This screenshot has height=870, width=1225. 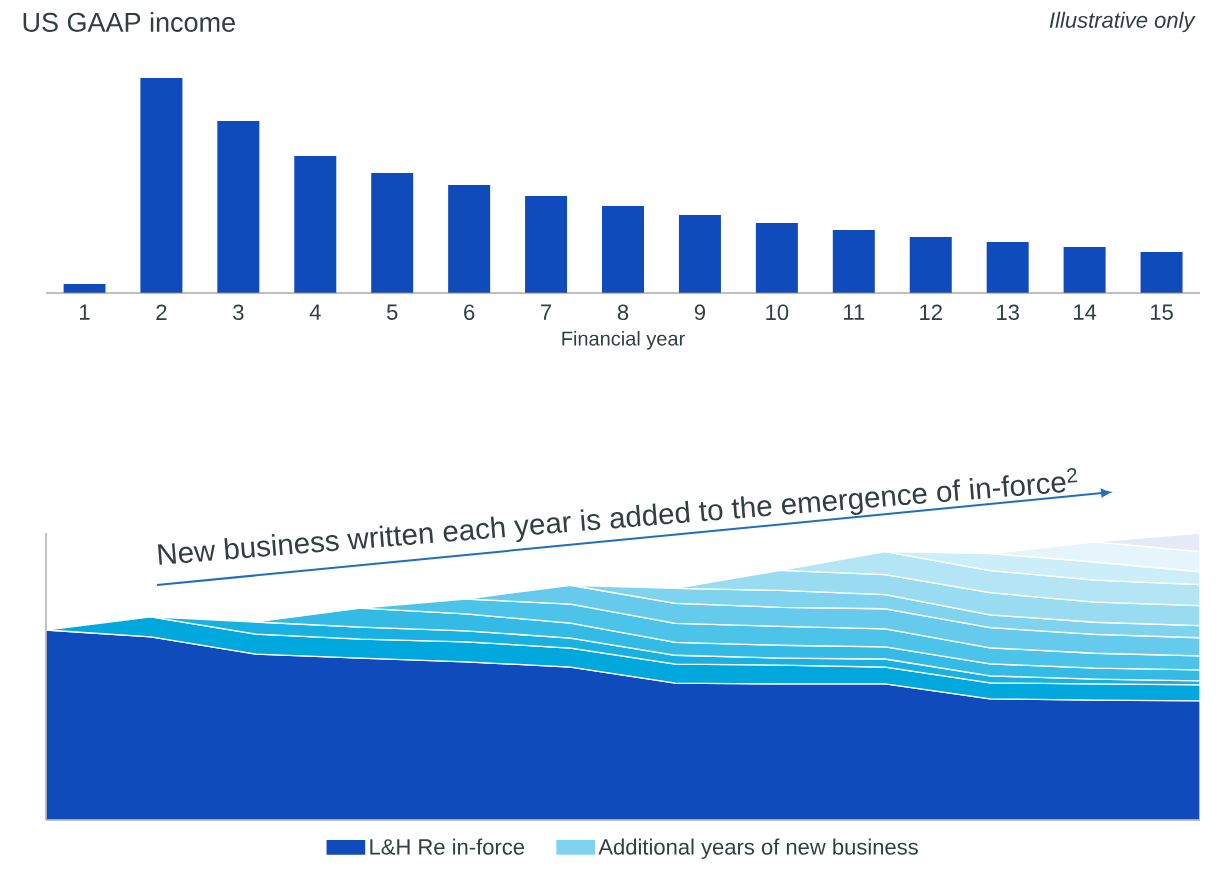 What do you see at coordinates (758, 849) in the screenshot?
I see `legend-label: Additional years of new business` at bounding box center [758, 849].